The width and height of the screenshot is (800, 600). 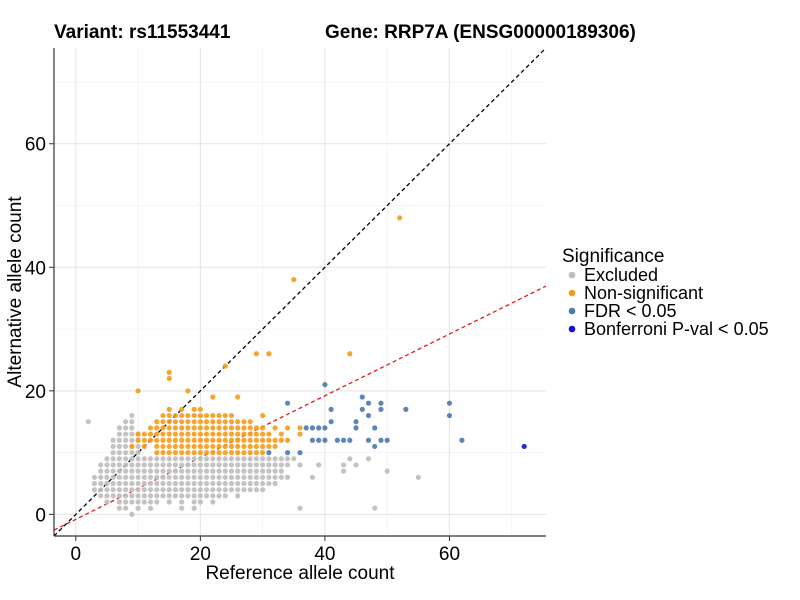 I want to click on legend-item: FDR < 0.05, so click(x=622, y=311).